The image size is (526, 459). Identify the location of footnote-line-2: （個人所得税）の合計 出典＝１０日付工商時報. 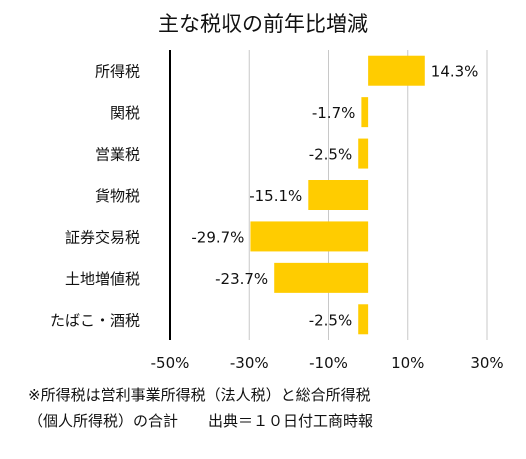
(201, 421).